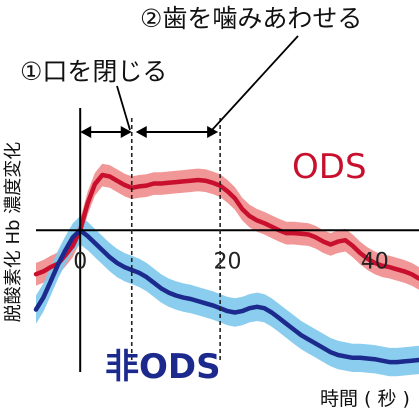 Image resolution: width=419 pixels, height=420 pixels. Describe the element at coordinates (13, 232) in the screenshot. I see `y-axis-label: 脱酸素化 Hb 濃度変化` at that location.